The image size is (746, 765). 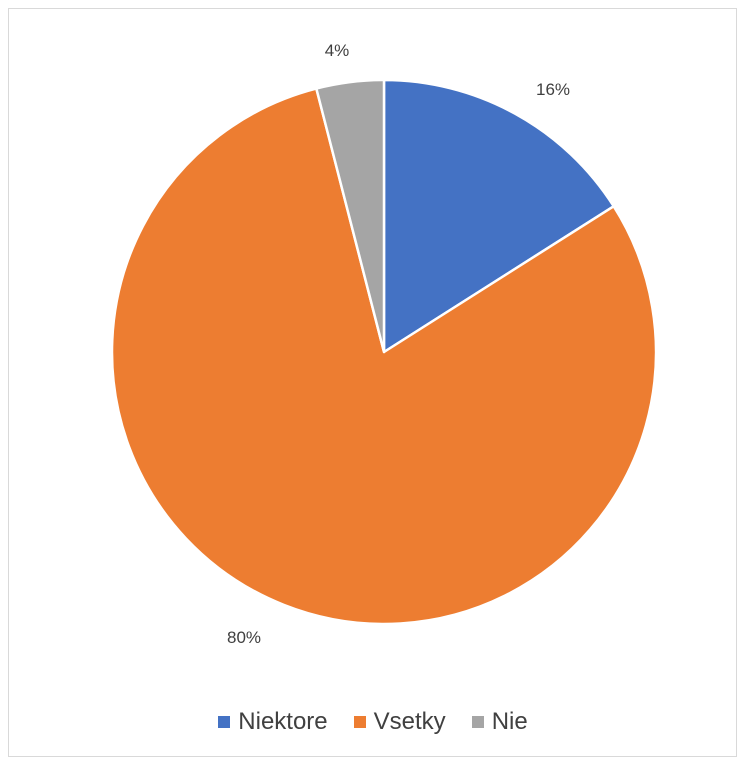 I want to click on slice-niektore, so click(x=498, y=216).